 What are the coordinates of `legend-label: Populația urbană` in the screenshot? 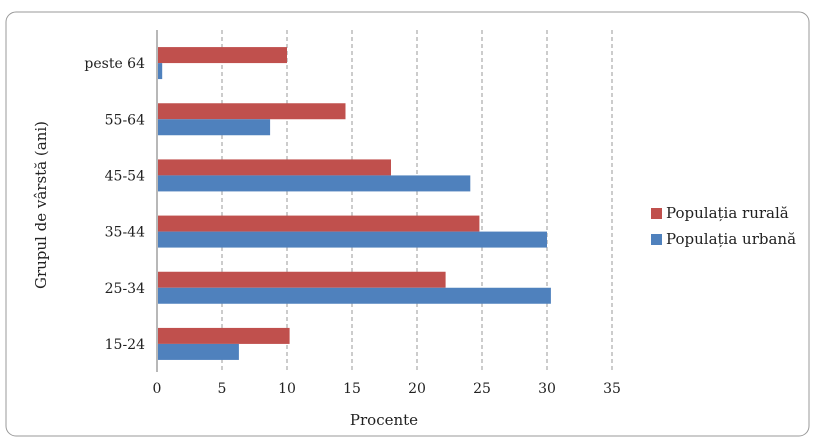 It's located at (731, 239).